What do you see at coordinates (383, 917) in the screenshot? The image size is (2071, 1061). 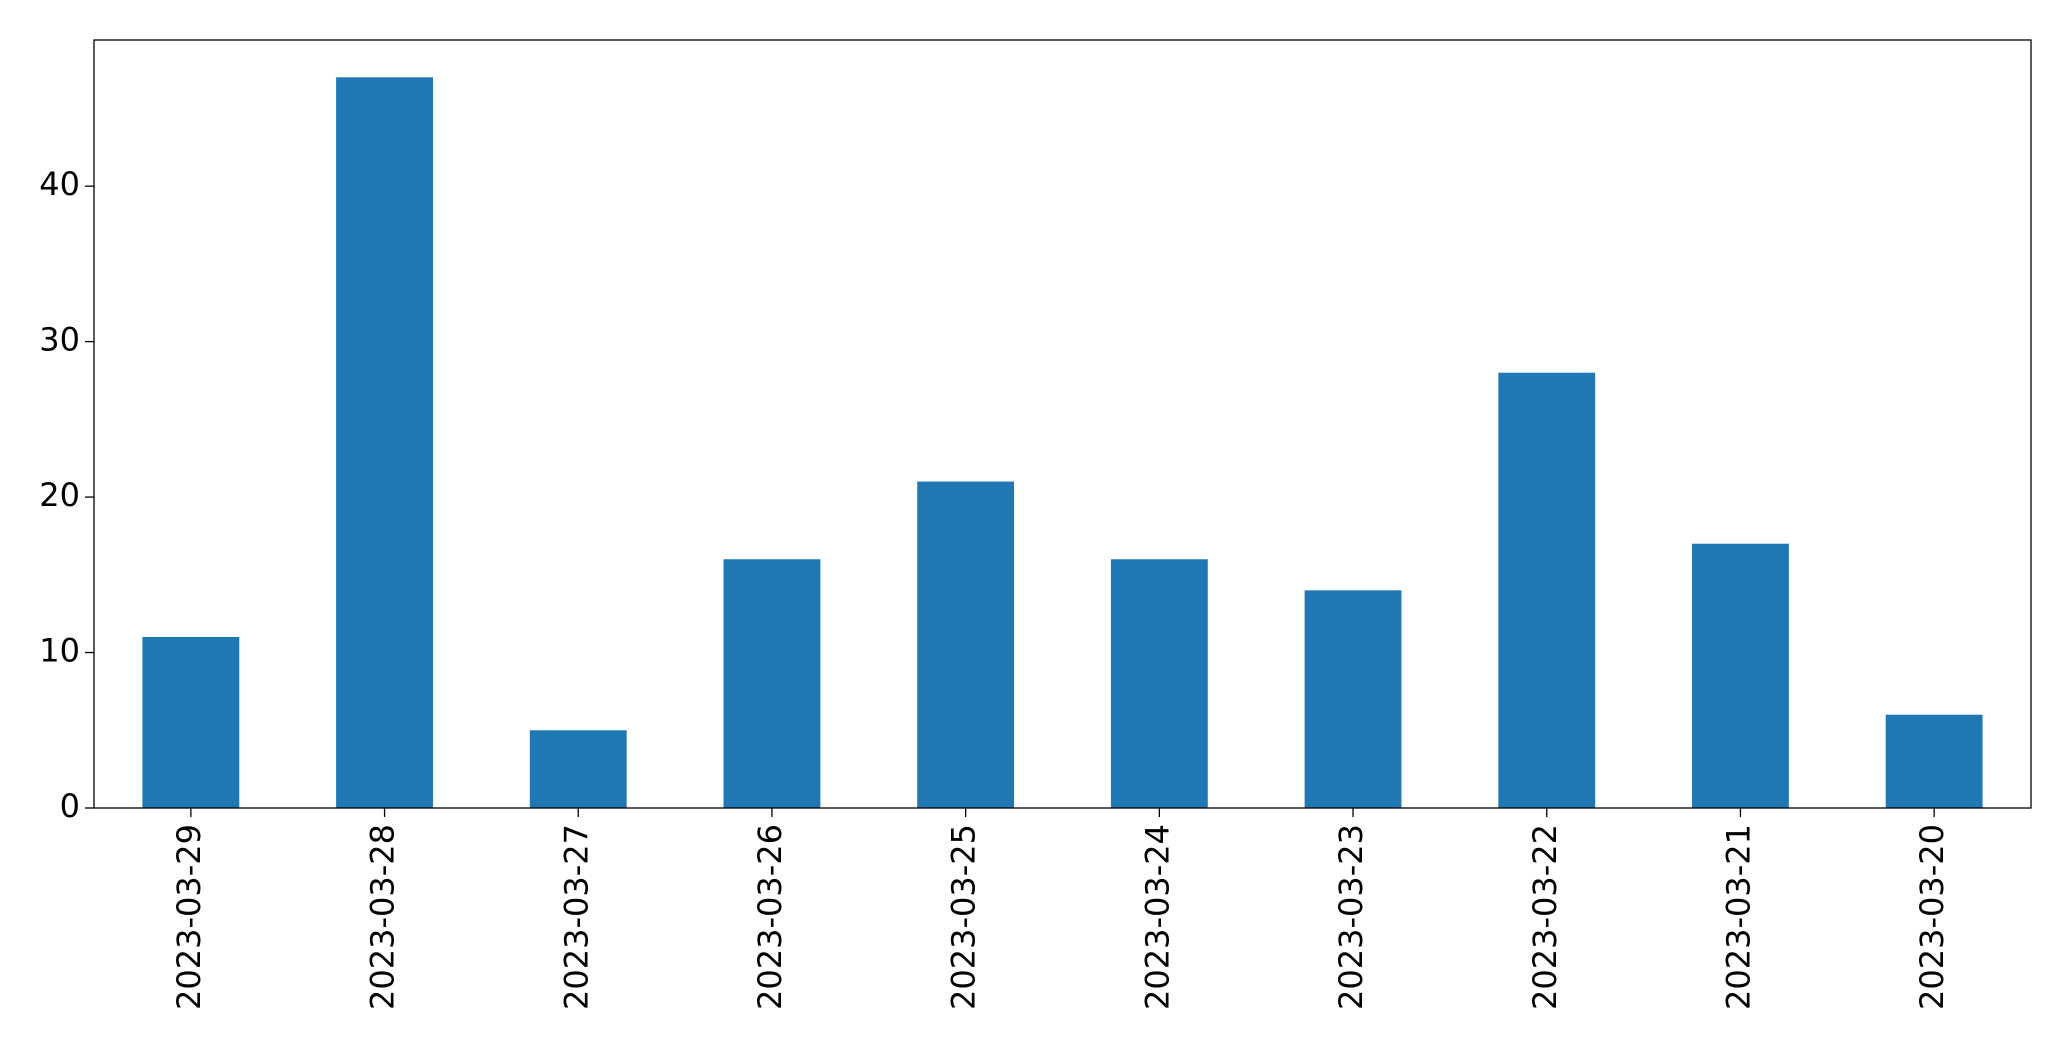 I see `x-tick-label: 2023-03-28` at bounding box center [383, 917].